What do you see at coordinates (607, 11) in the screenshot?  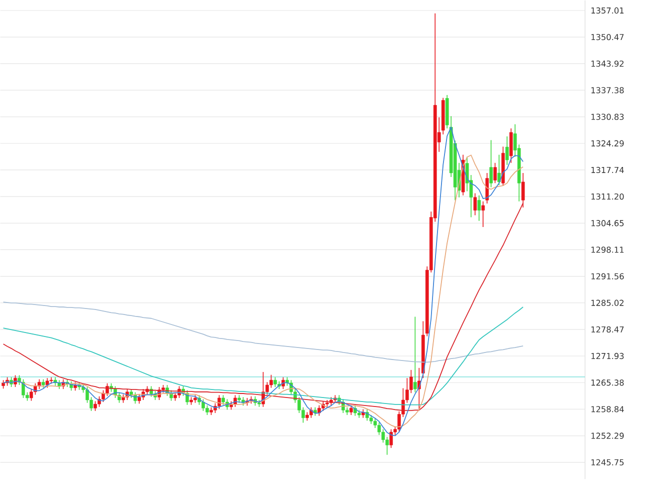 I see `y-tick-label: 1357.01` at bounding box center [607, 11].